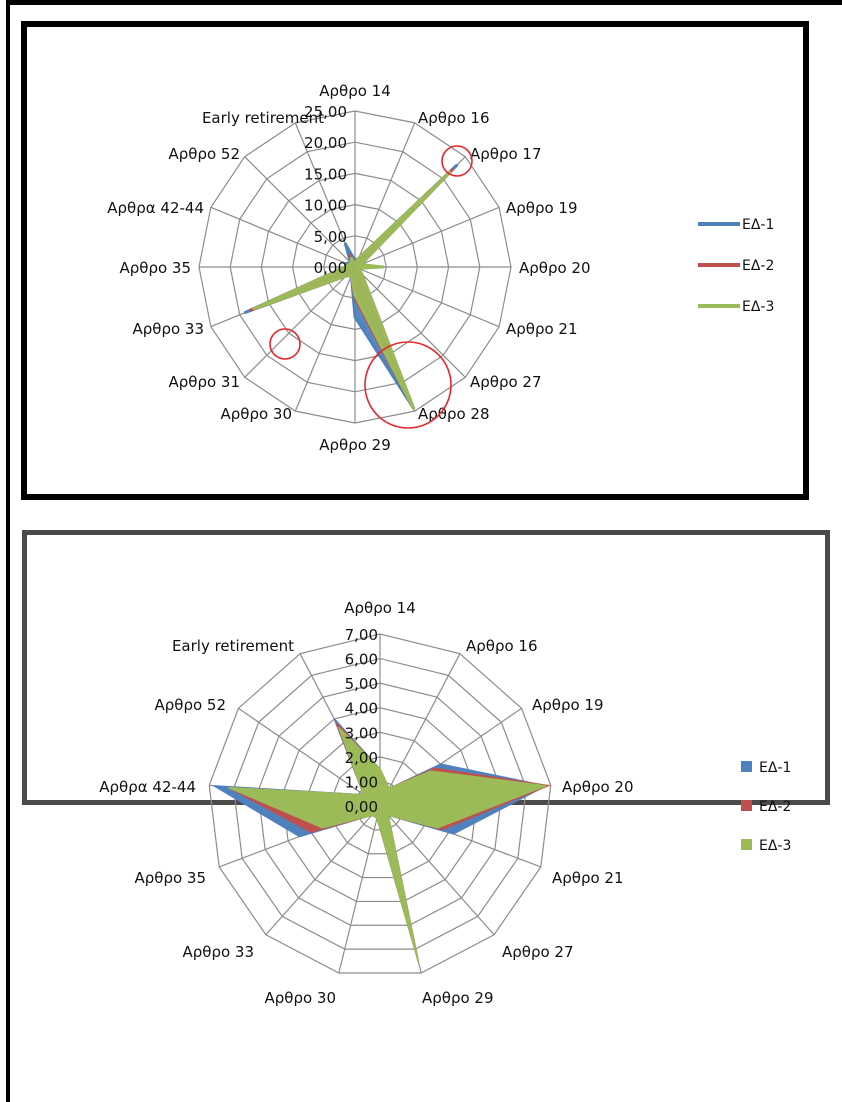 This screenshot has height=1102, width=842. I want to click on tick-label: 10,00, so click(325, 206).